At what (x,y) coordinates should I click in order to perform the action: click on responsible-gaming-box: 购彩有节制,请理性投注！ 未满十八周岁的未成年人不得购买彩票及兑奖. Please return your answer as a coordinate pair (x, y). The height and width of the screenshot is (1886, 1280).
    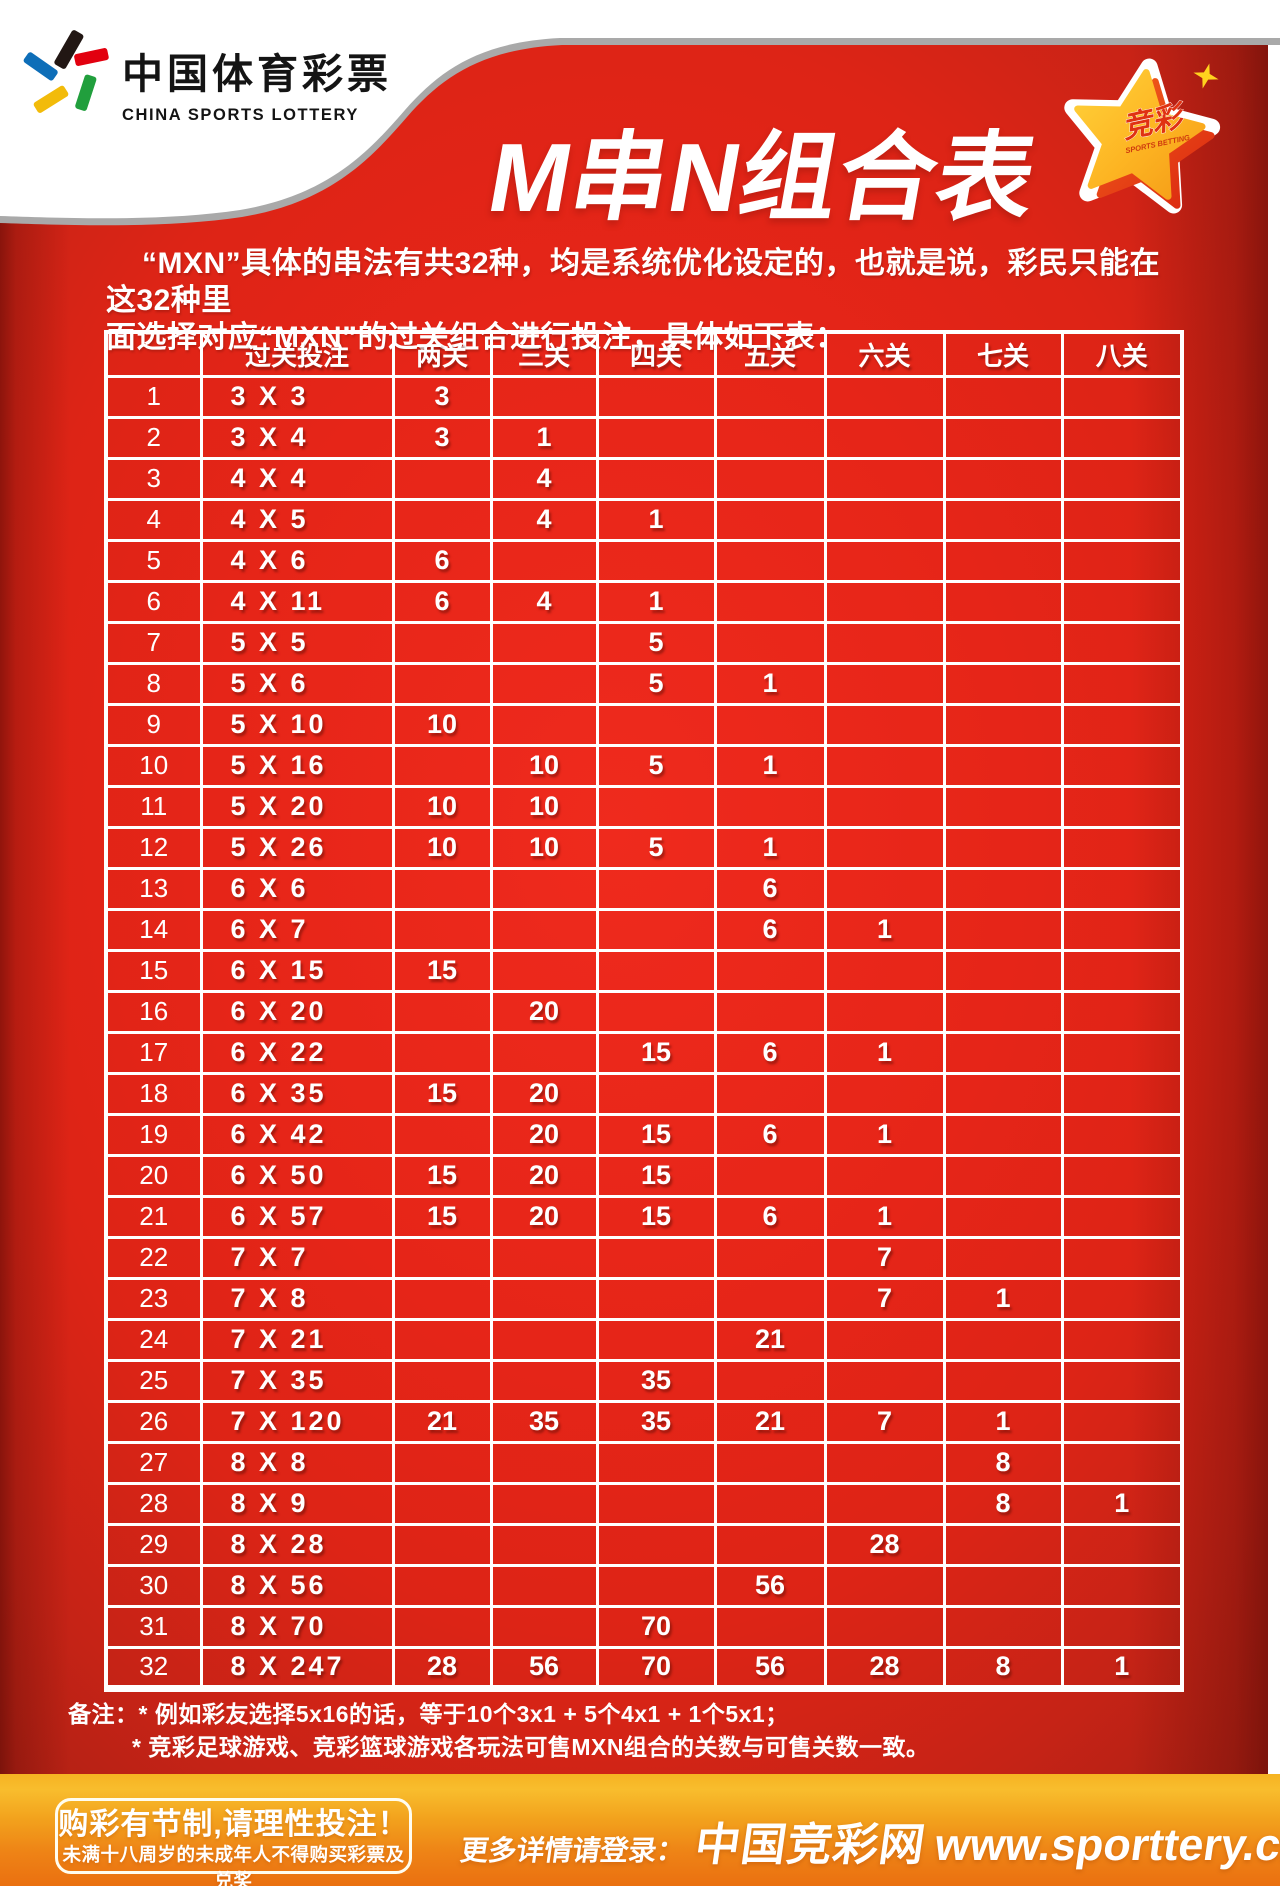
    Looking at the image, I should click on (233, 1842).